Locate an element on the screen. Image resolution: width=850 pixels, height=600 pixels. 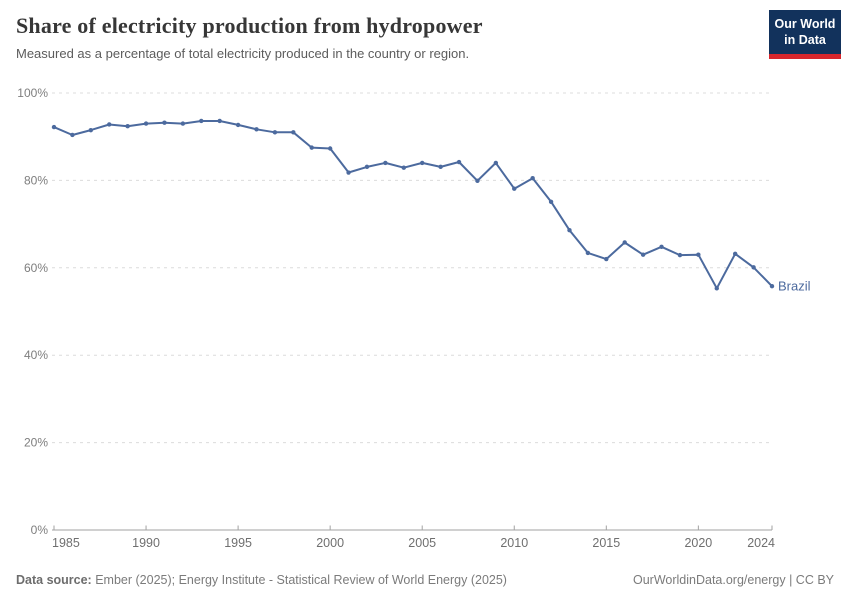
x-tick-label: 1985 is located at coordinates (66, 543).